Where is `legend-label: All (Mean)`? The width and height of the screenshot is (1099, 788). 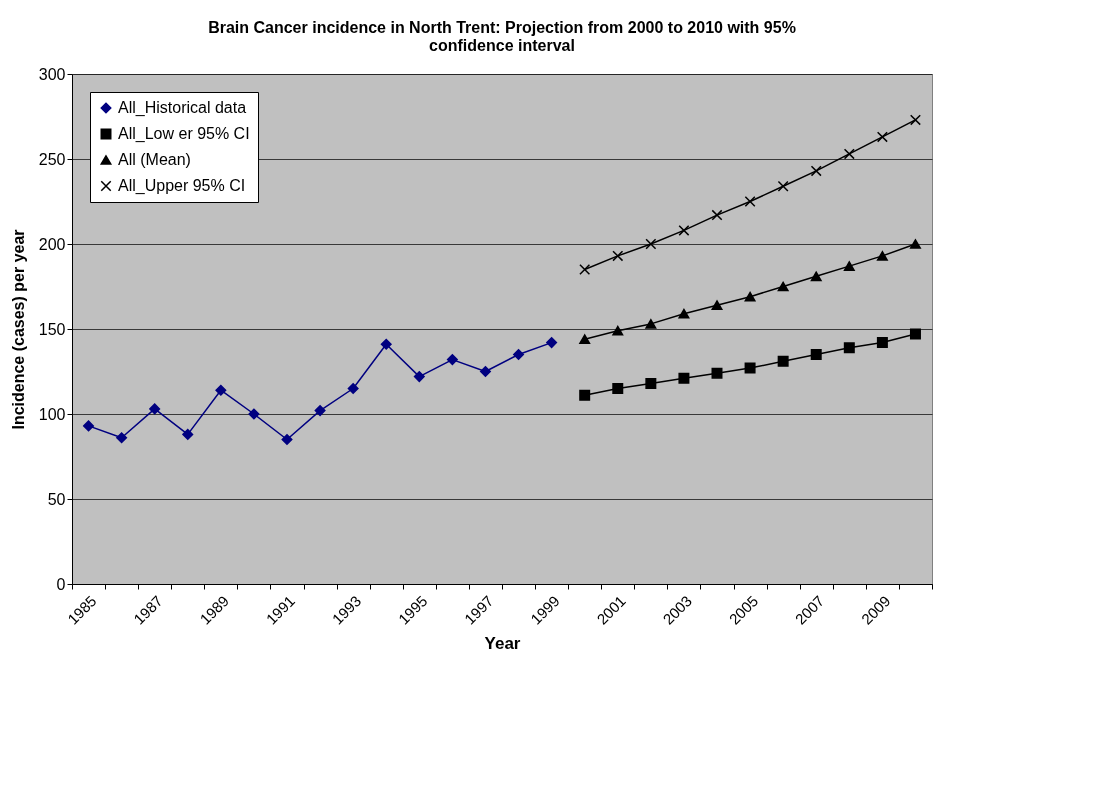
legend-label: All (Mean) is located at coordinates (154, 159).